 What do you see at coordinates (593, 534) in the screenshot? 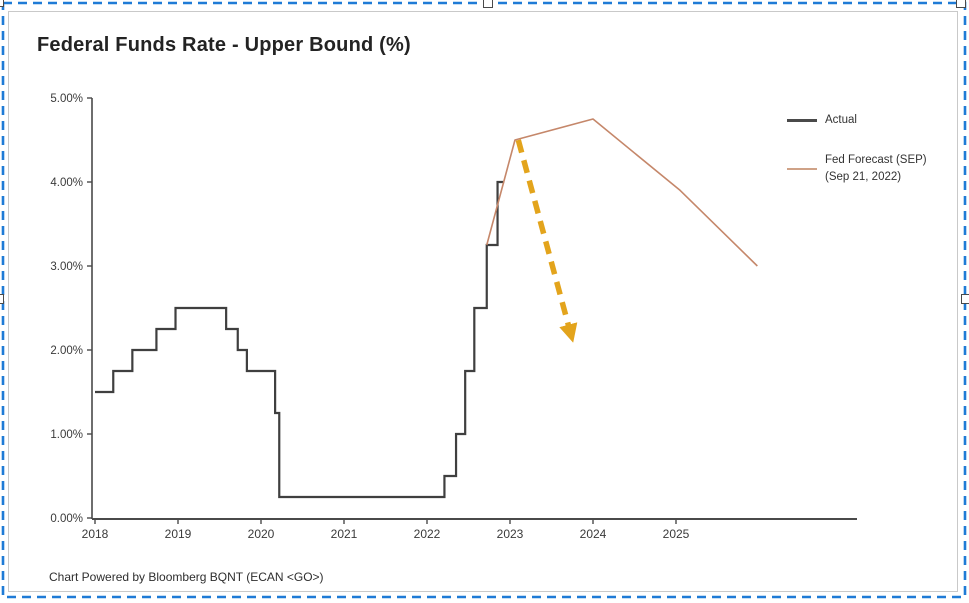
I see `x-tick-label: 2024` at bounding box center [593, 534].